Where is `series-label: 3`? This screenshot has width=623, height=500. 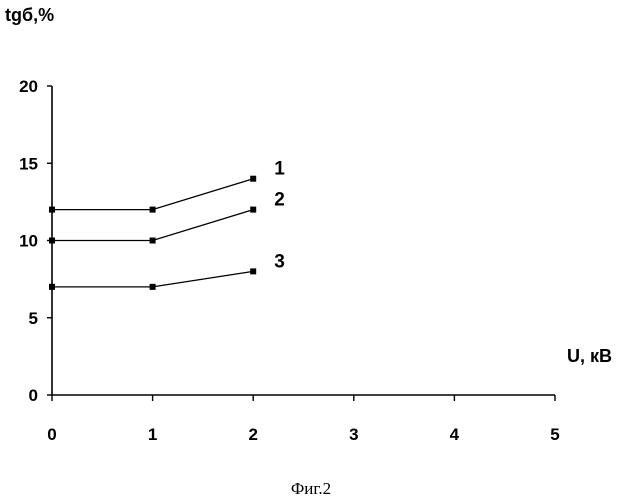 series-label: 3 is located at coordinates (279, 261).